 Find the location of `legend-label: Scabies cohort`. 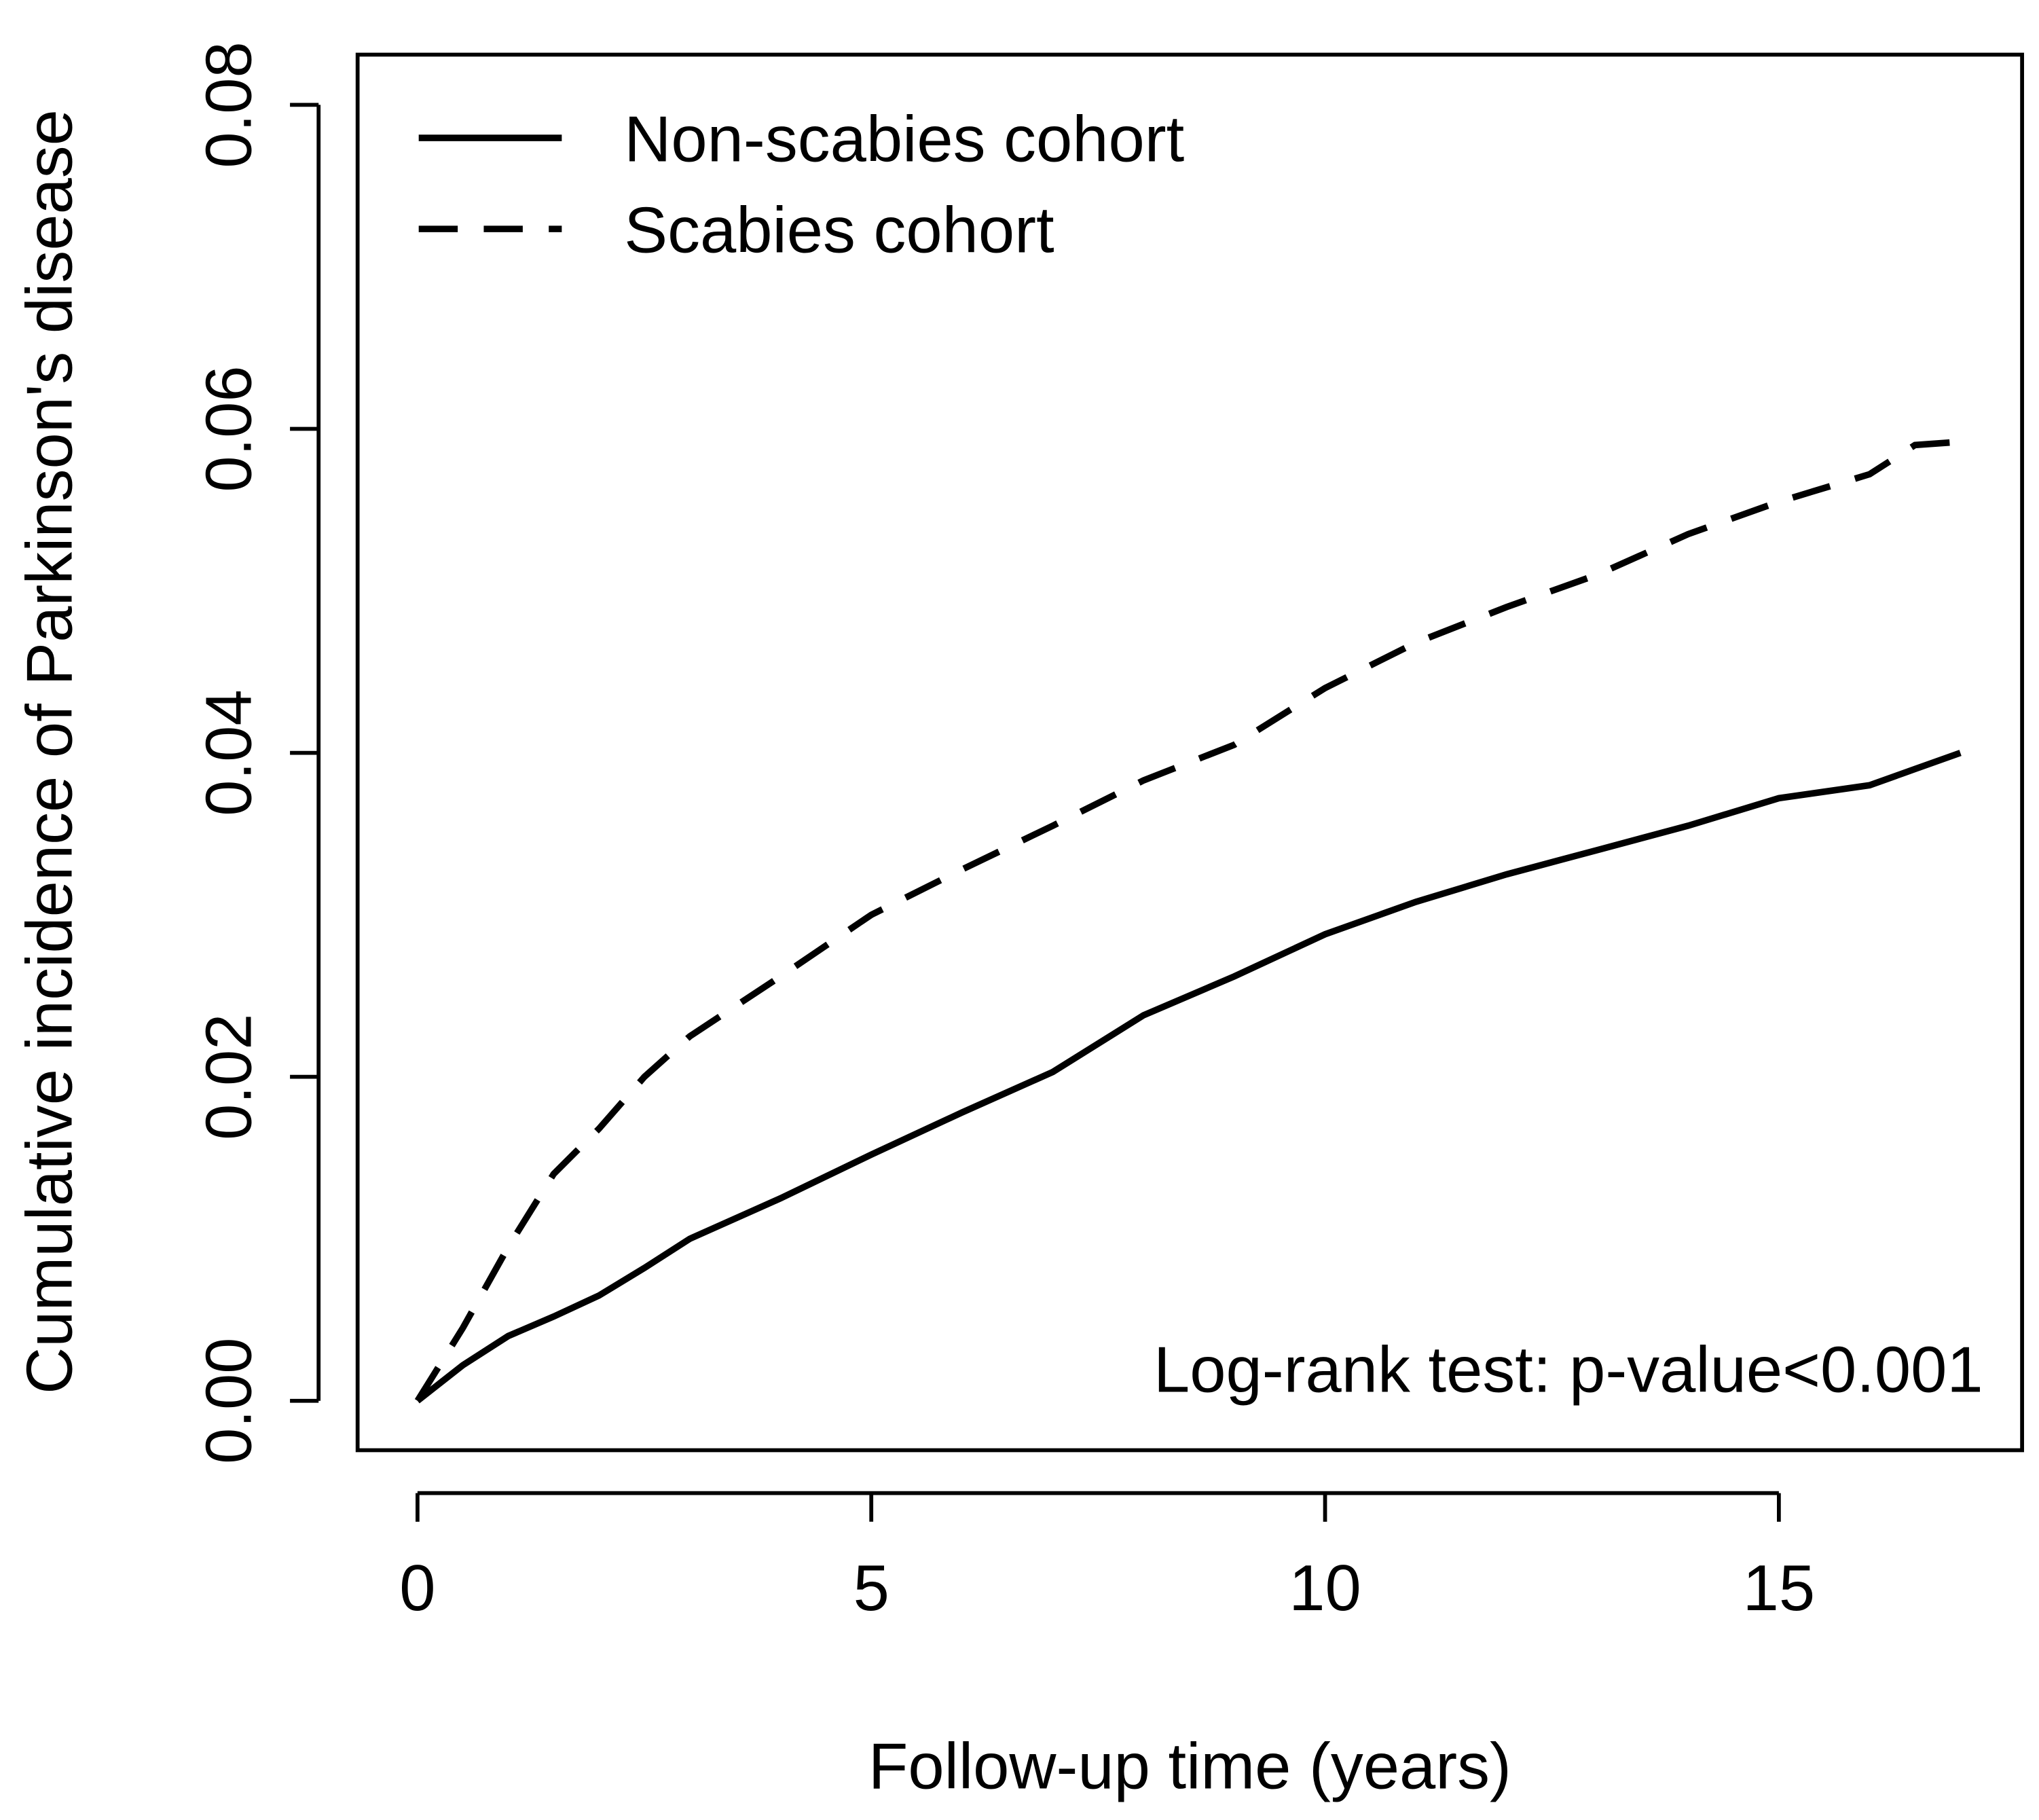

legend-label: Scabies cohort is located at coordinates (839, 230).